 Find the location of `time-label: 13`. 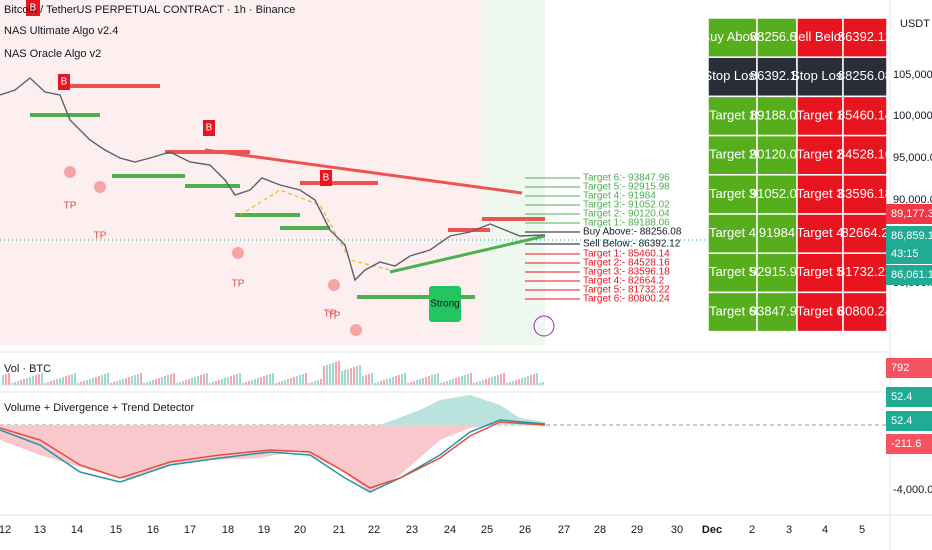

time-label: 13 is located at coordinates (40, 530).